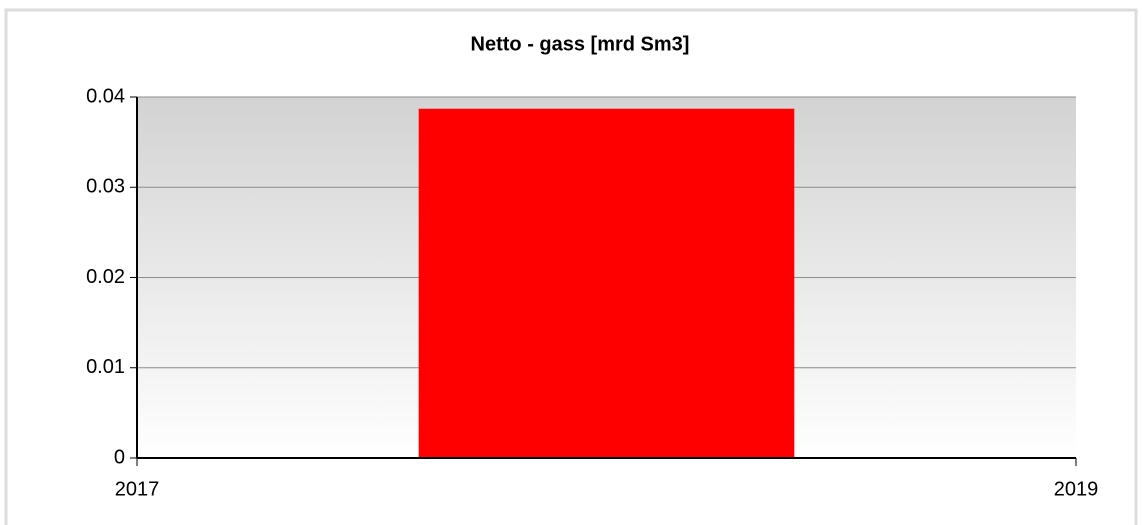 The height and width of the screenshot is (525, 1142). I want to click on y-tick-label: 0.02, so click(105, 277).